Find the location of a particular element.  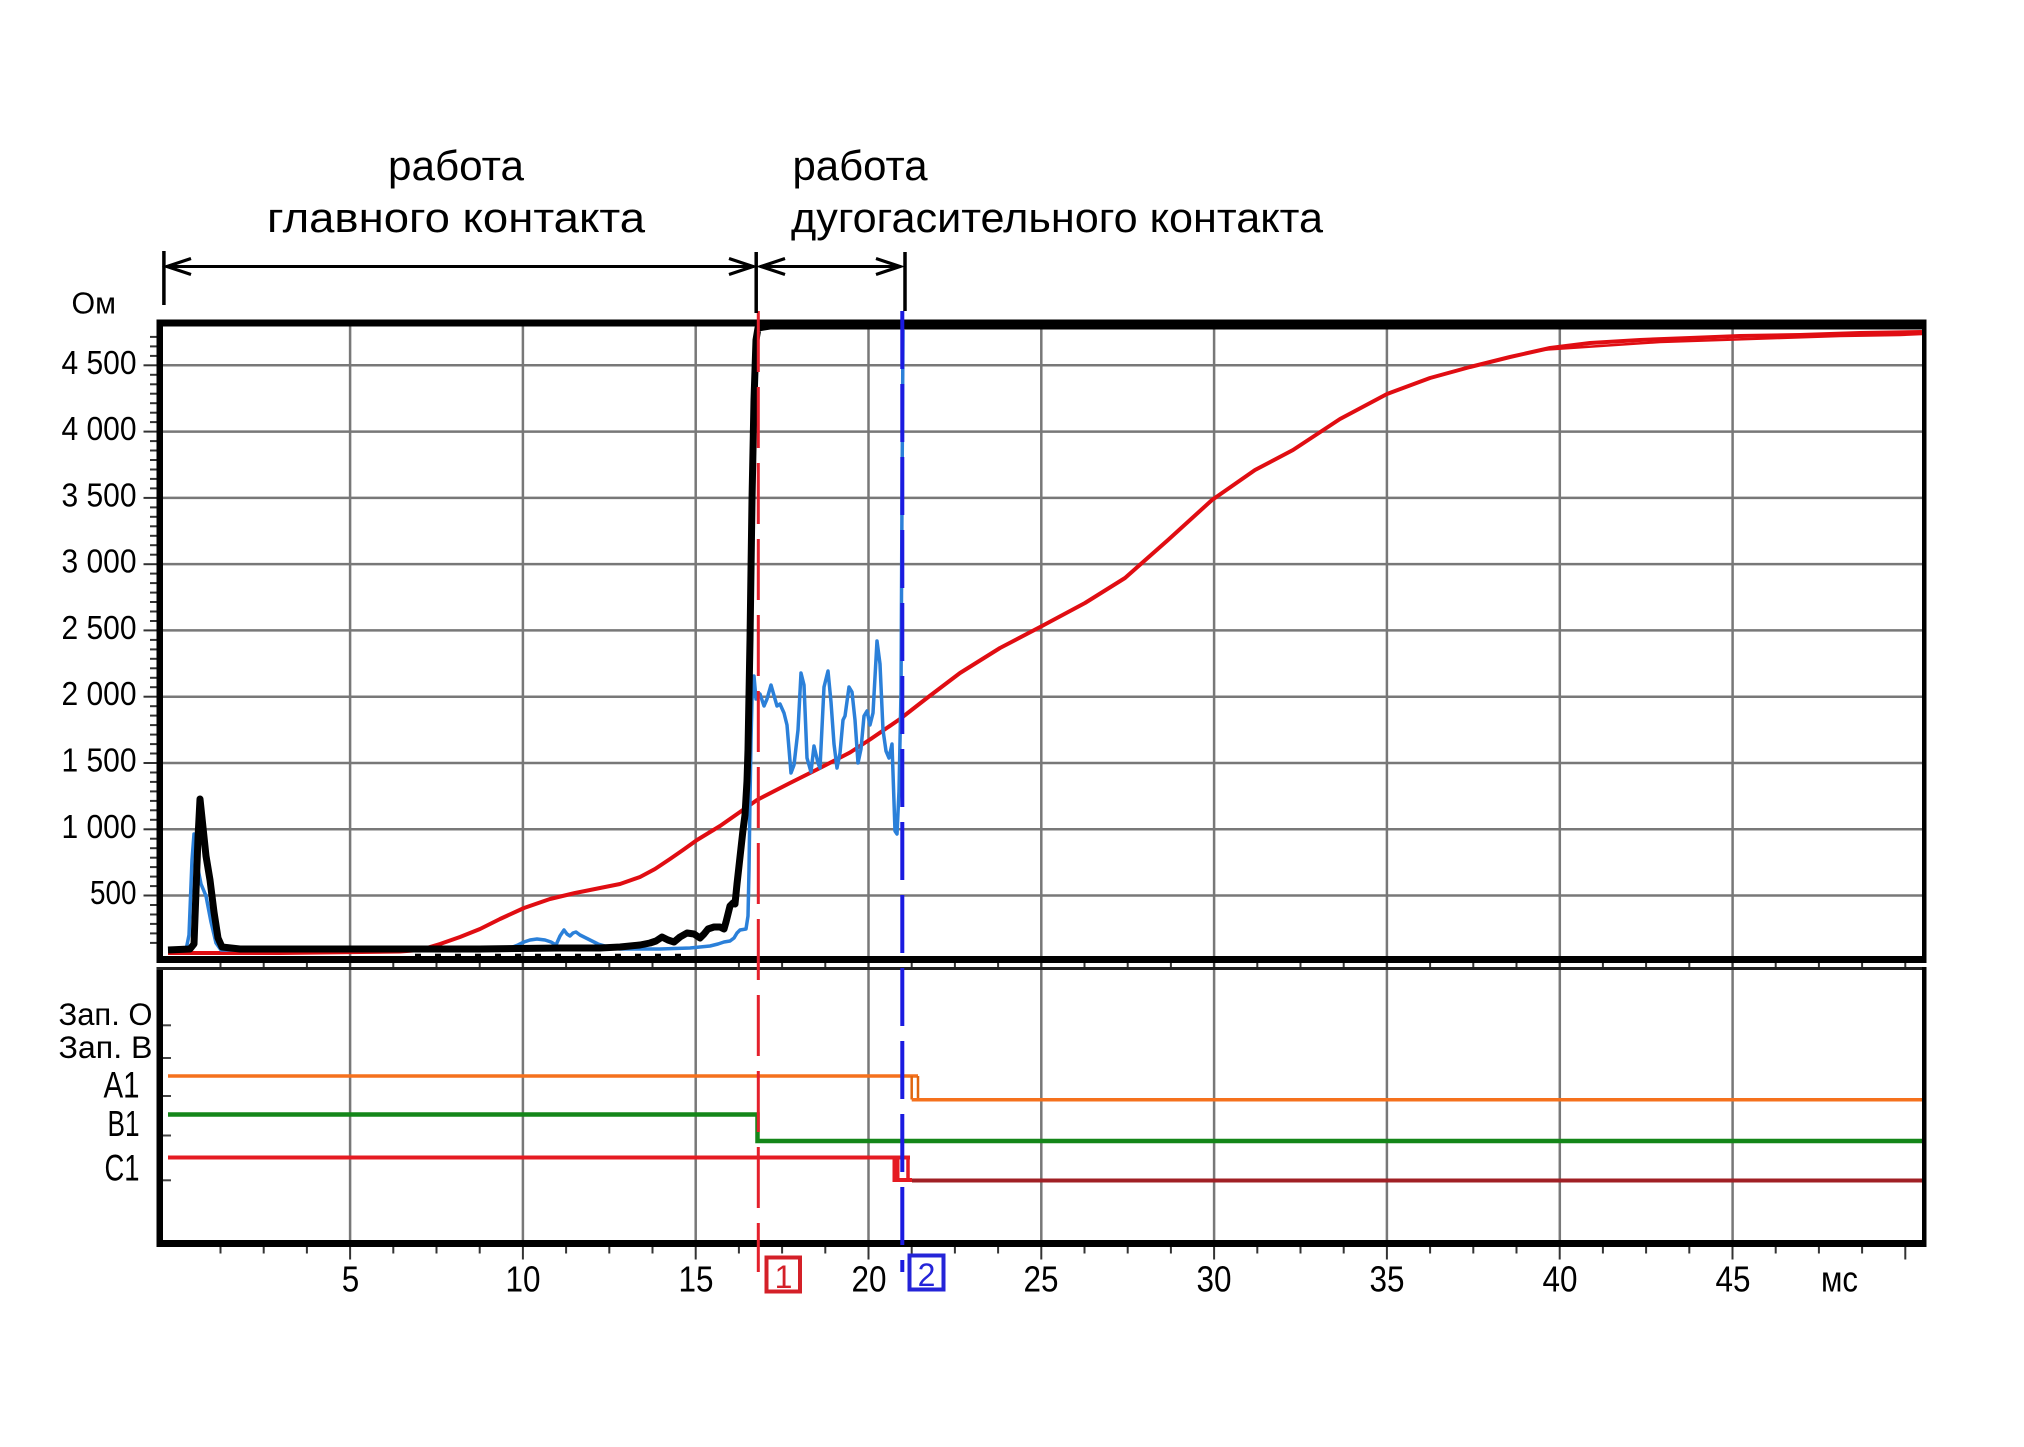

svg-text: мс is located at coordinates (1839, 1279).